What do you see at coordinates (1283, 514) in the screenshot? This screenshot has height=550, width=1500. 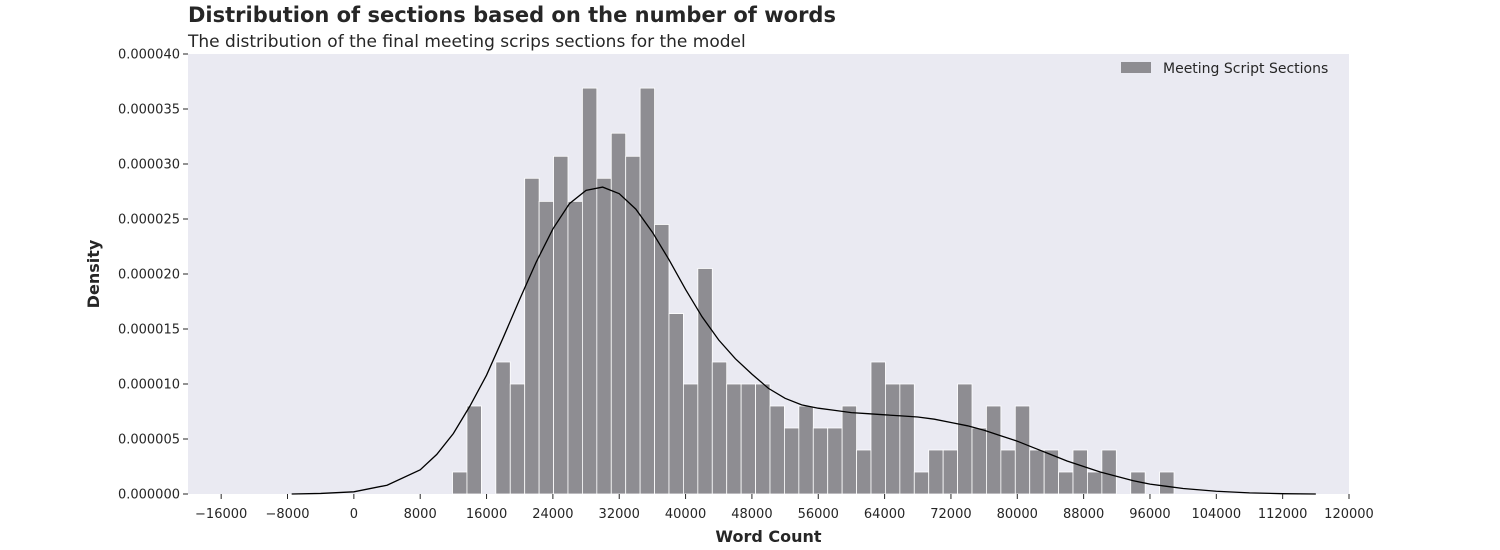 I see `x-tick-label: 112000` at bounding box center [1283, 514].